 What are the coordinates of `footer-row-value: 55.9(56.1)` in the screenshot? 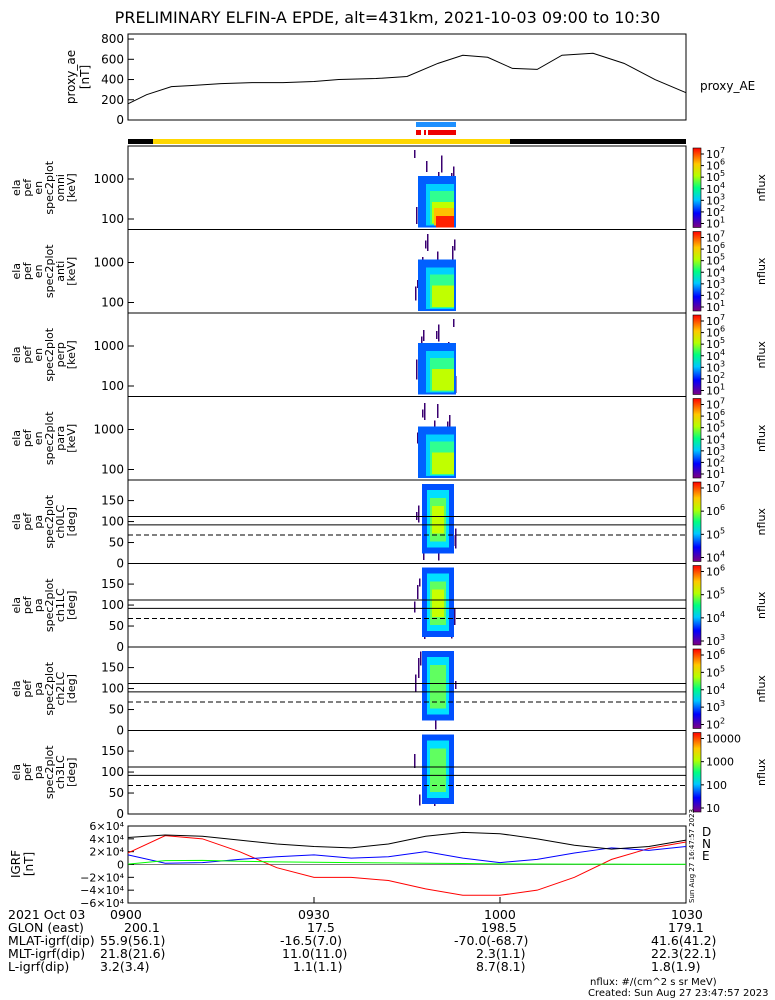 It's located at (133, 940).